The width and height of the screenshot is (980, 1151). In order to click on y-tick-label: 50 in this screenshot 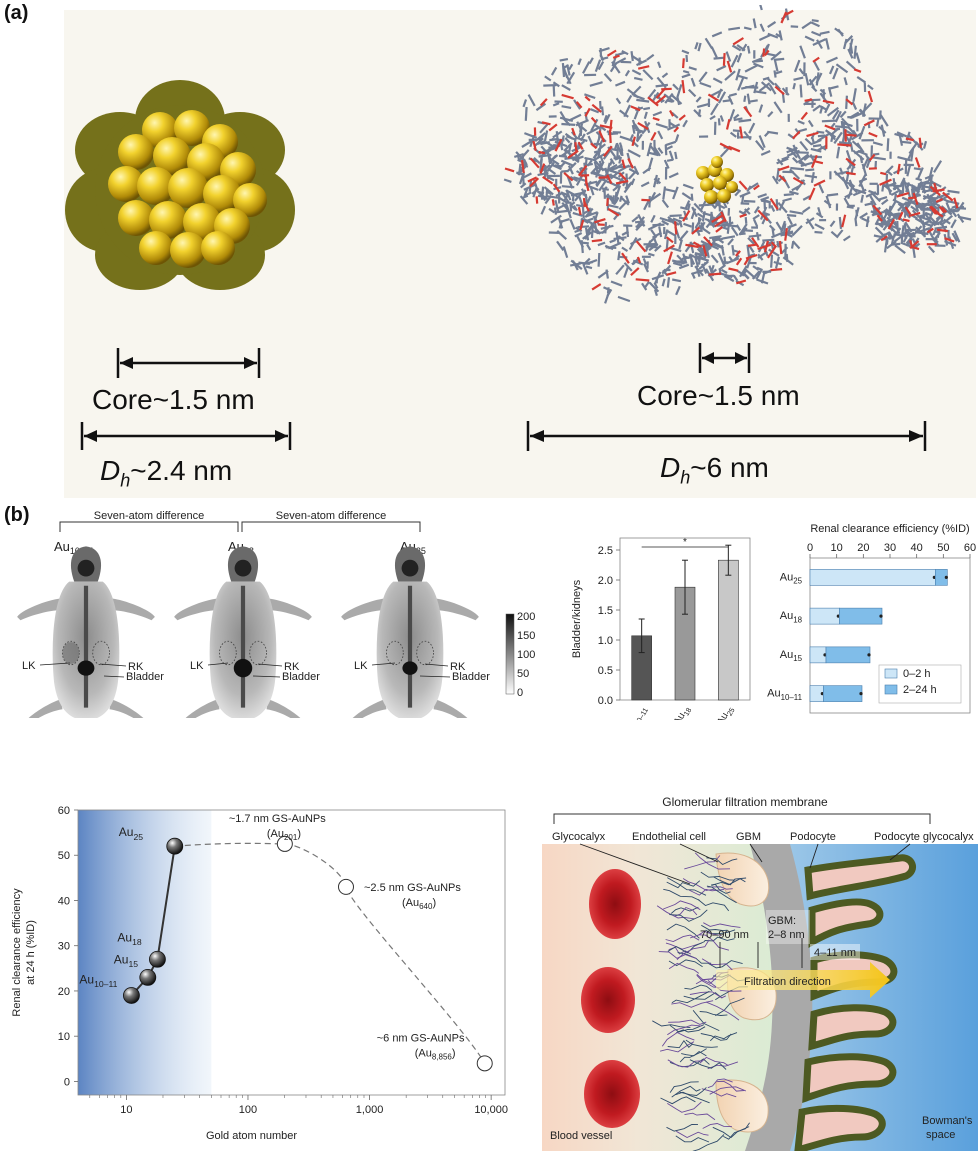, I will do `click(64, 856)`.